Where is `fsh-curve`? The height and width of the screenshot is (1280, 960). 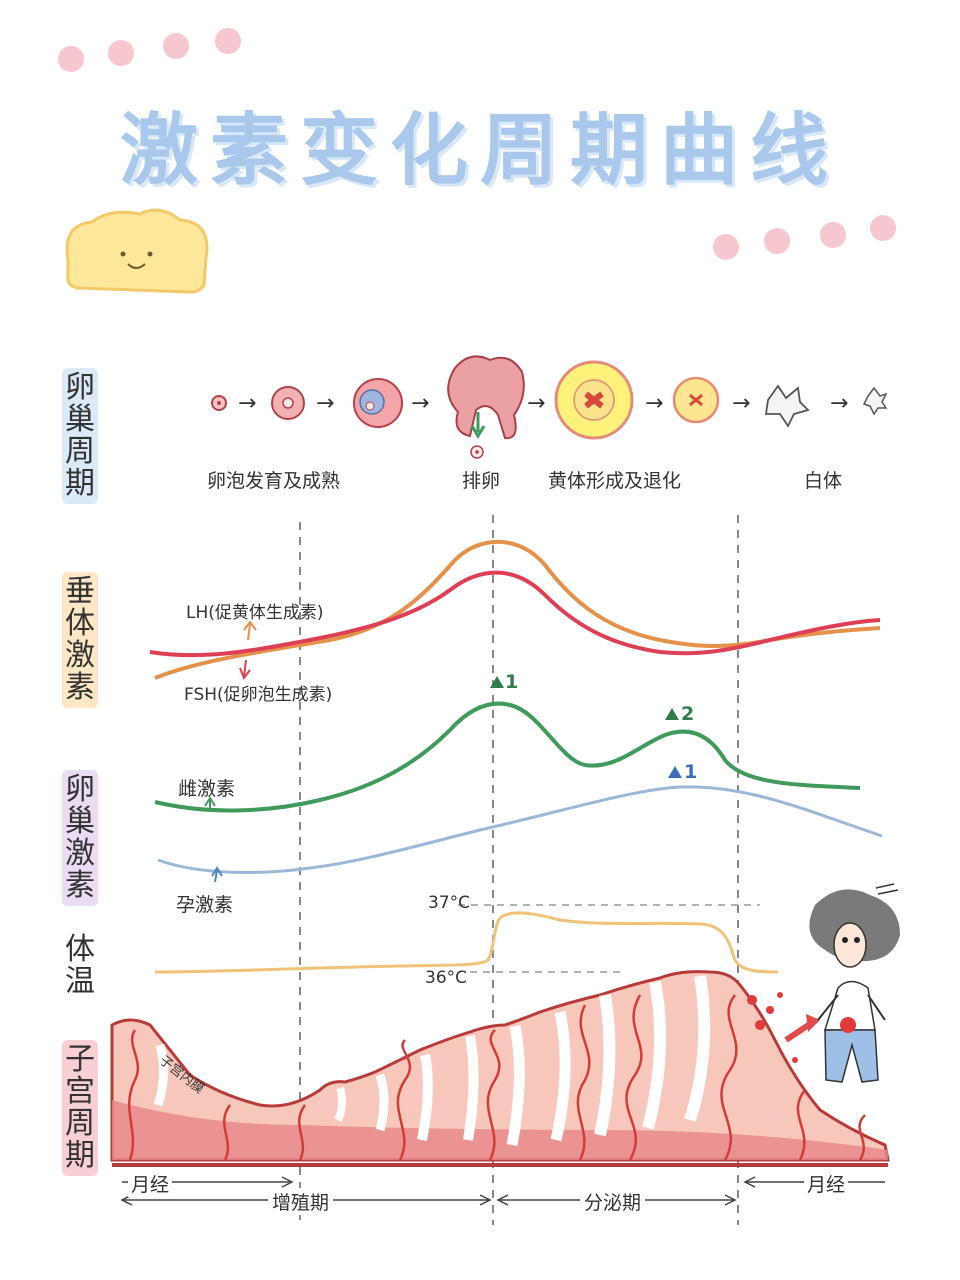 fsh-curve is located at coordinates (515, 614).